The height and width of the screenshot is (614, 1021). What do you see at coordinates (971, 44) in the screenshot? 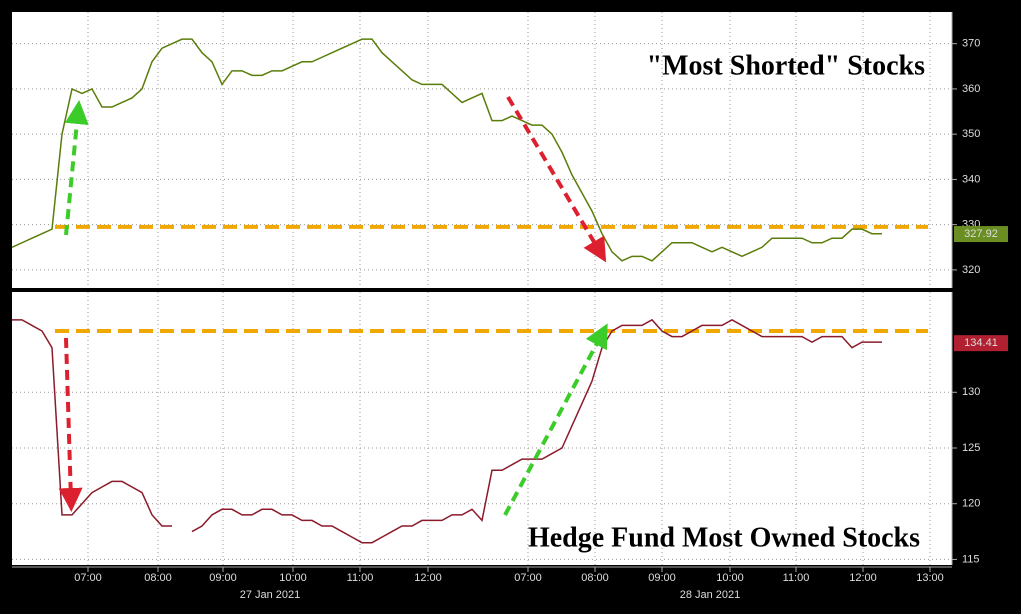
I see `y-tick-label: 370` at bounding box center [971, 44].